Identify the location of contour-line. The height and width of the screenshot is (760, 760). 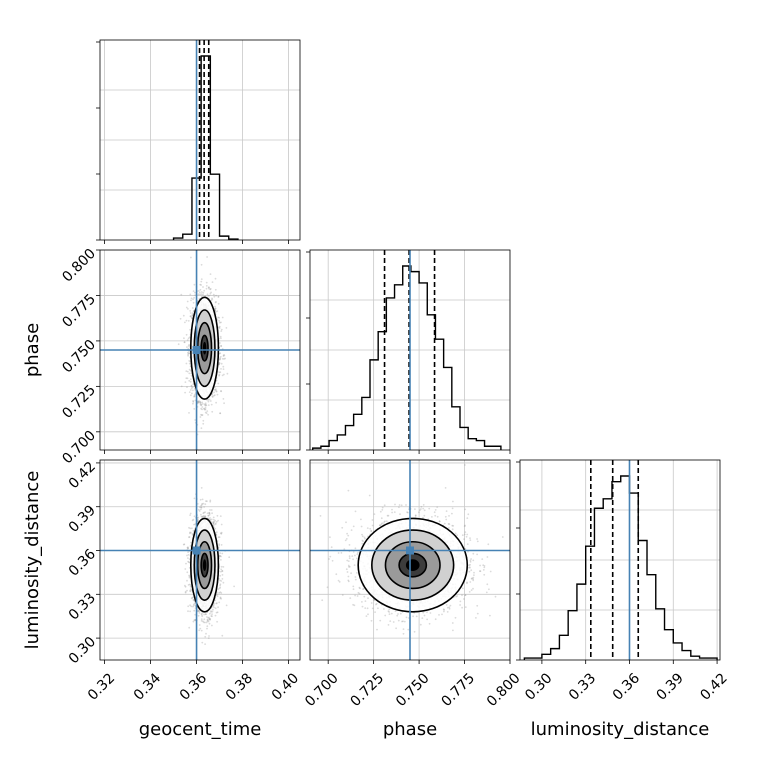
(204, 565).